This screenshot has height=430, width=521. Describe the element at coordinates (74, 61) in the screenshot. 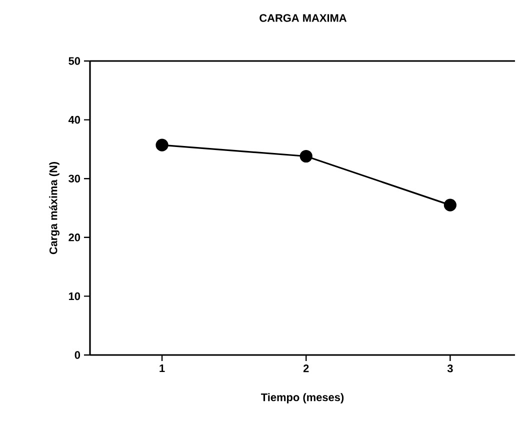

I see `y-tick-label: 50` at that location.